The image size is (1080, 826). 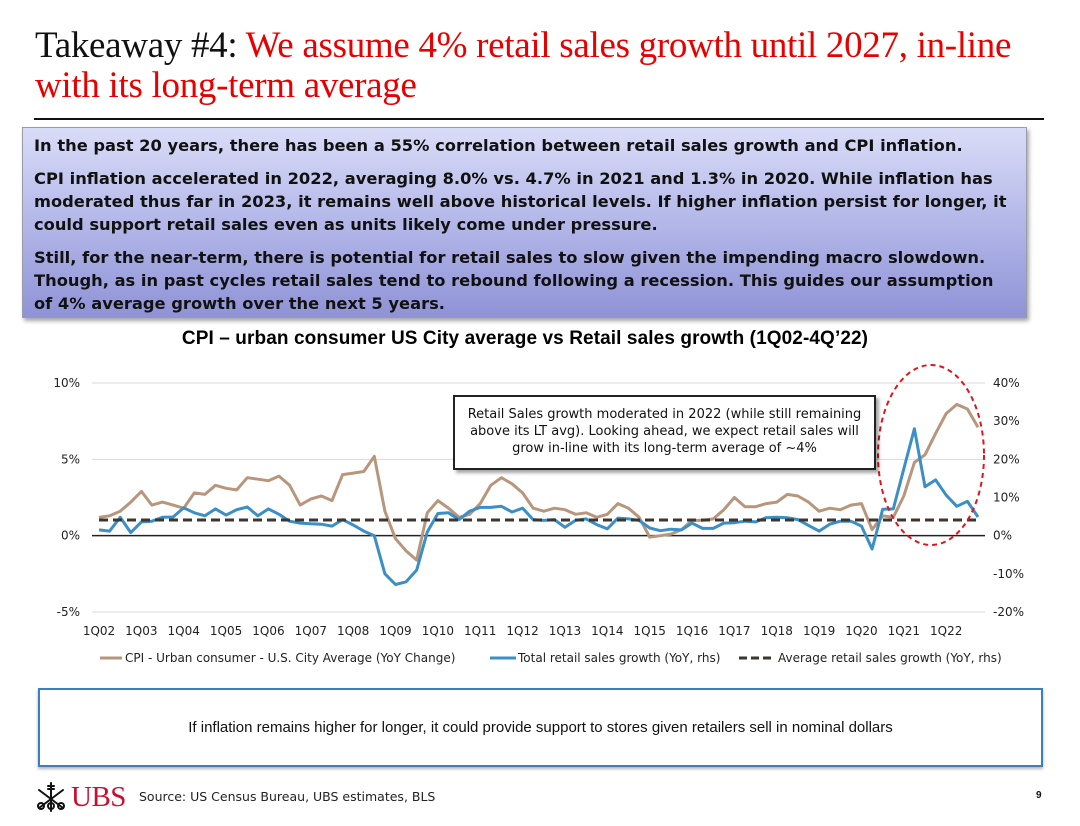 I want to click on y-left-tick-label: 0%, so click(x=70, y=536).